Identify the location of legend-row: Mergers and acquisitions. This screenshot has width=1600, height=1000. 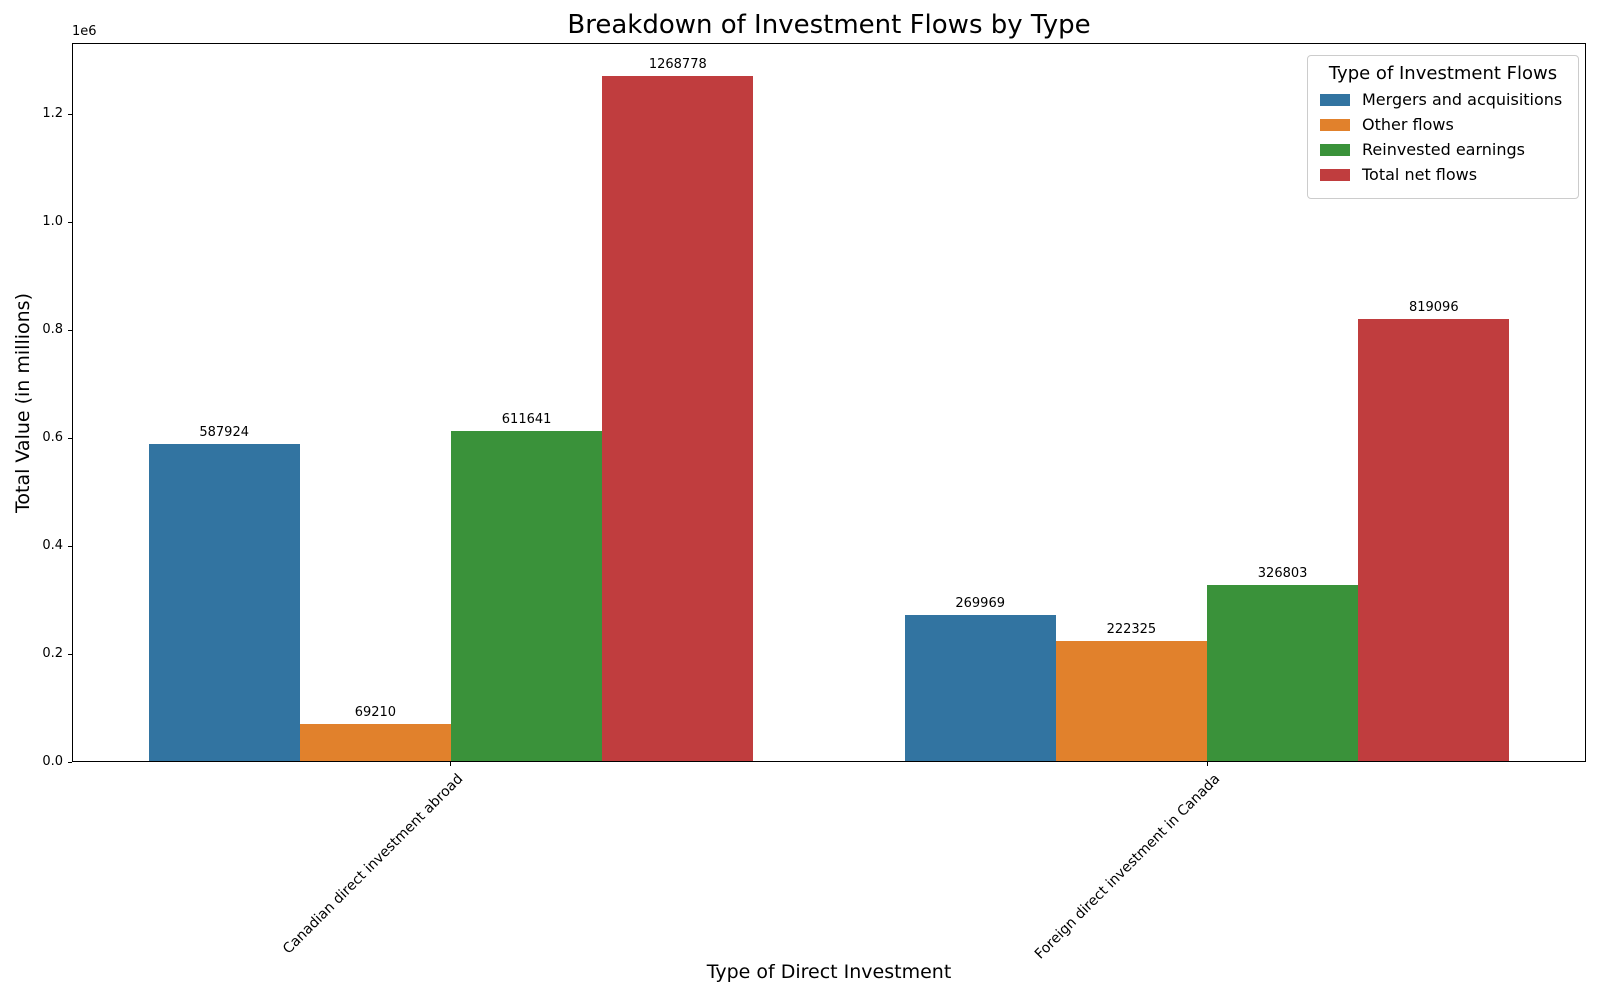
(1444, 99).